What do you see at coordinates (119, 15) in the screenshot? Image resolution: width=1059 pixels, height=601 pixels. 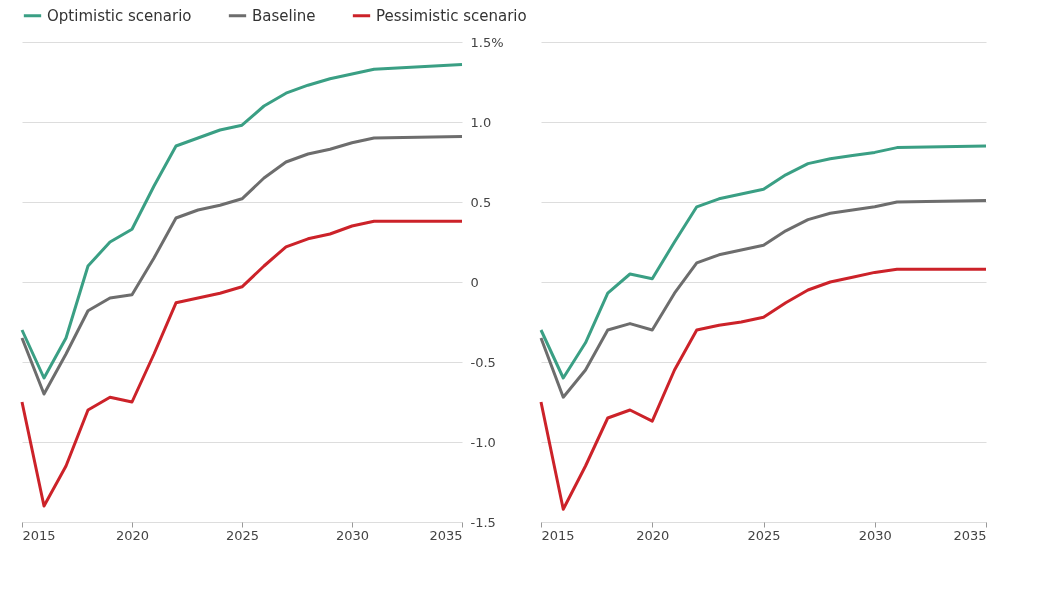 I see `legend-label: Optimistic scenario` at bounding box center [119, 15].